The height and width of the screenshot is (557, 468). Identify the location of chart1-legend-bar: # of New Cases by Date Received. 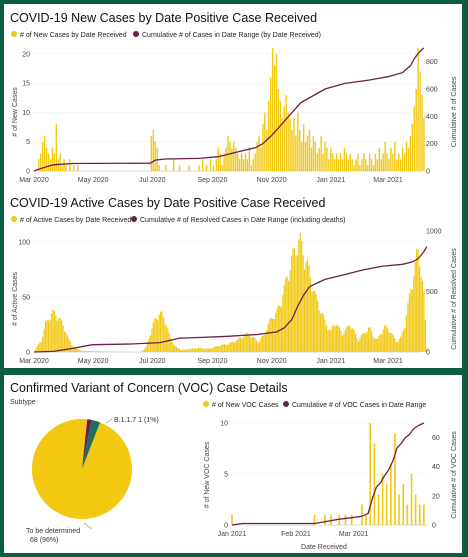
(73, 35).